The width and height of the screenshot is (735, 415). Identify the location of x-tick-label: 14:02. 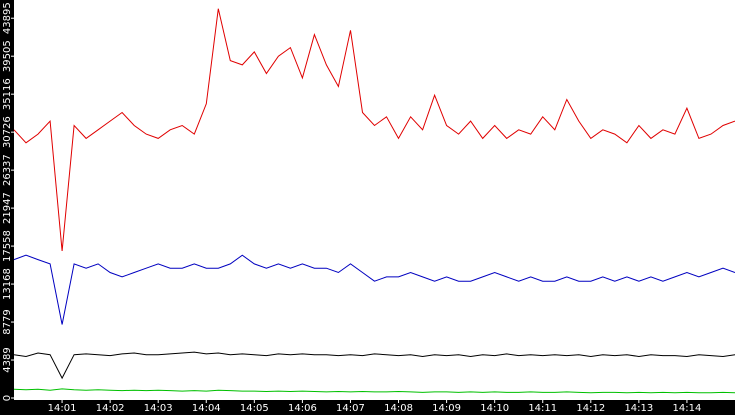
(110, 408).